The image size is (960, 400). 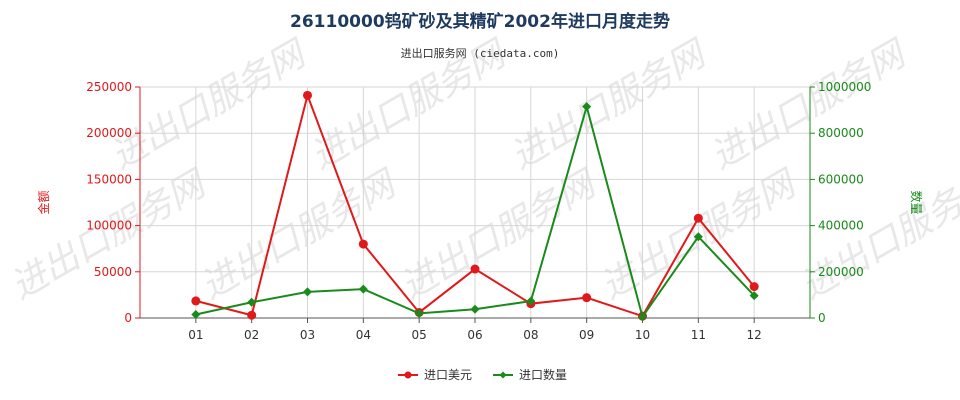 What do you see at coordinates (916, 202) in the screenshot?
I see `right-axis-label: 数量` at bounding box center [916, 202].